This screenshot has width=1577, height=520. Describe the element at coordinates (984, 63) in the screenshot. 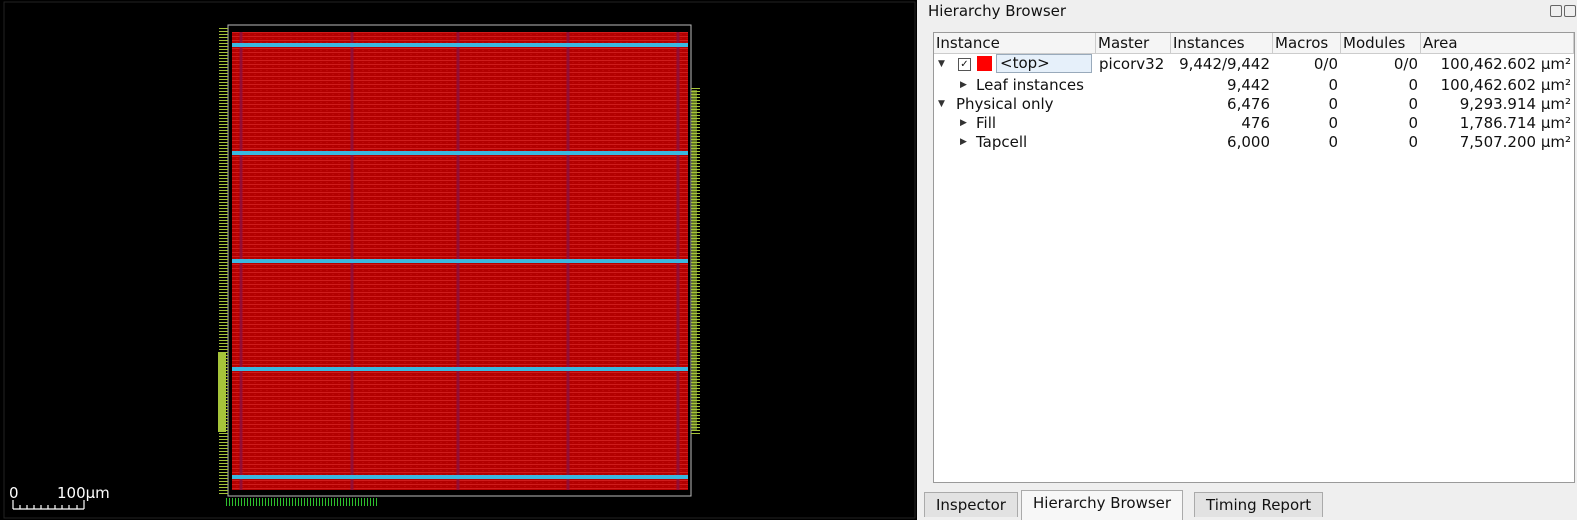

I see `color-swatch` at that location.